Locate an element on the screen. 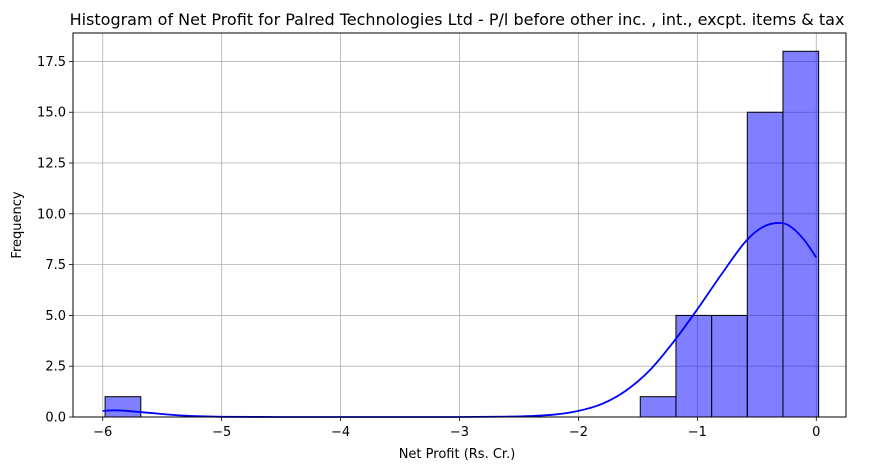 Image resolution: width=869 pixels, height=470 pixels. y-tick-label: 0.0 is located at coordinates (55, 418).